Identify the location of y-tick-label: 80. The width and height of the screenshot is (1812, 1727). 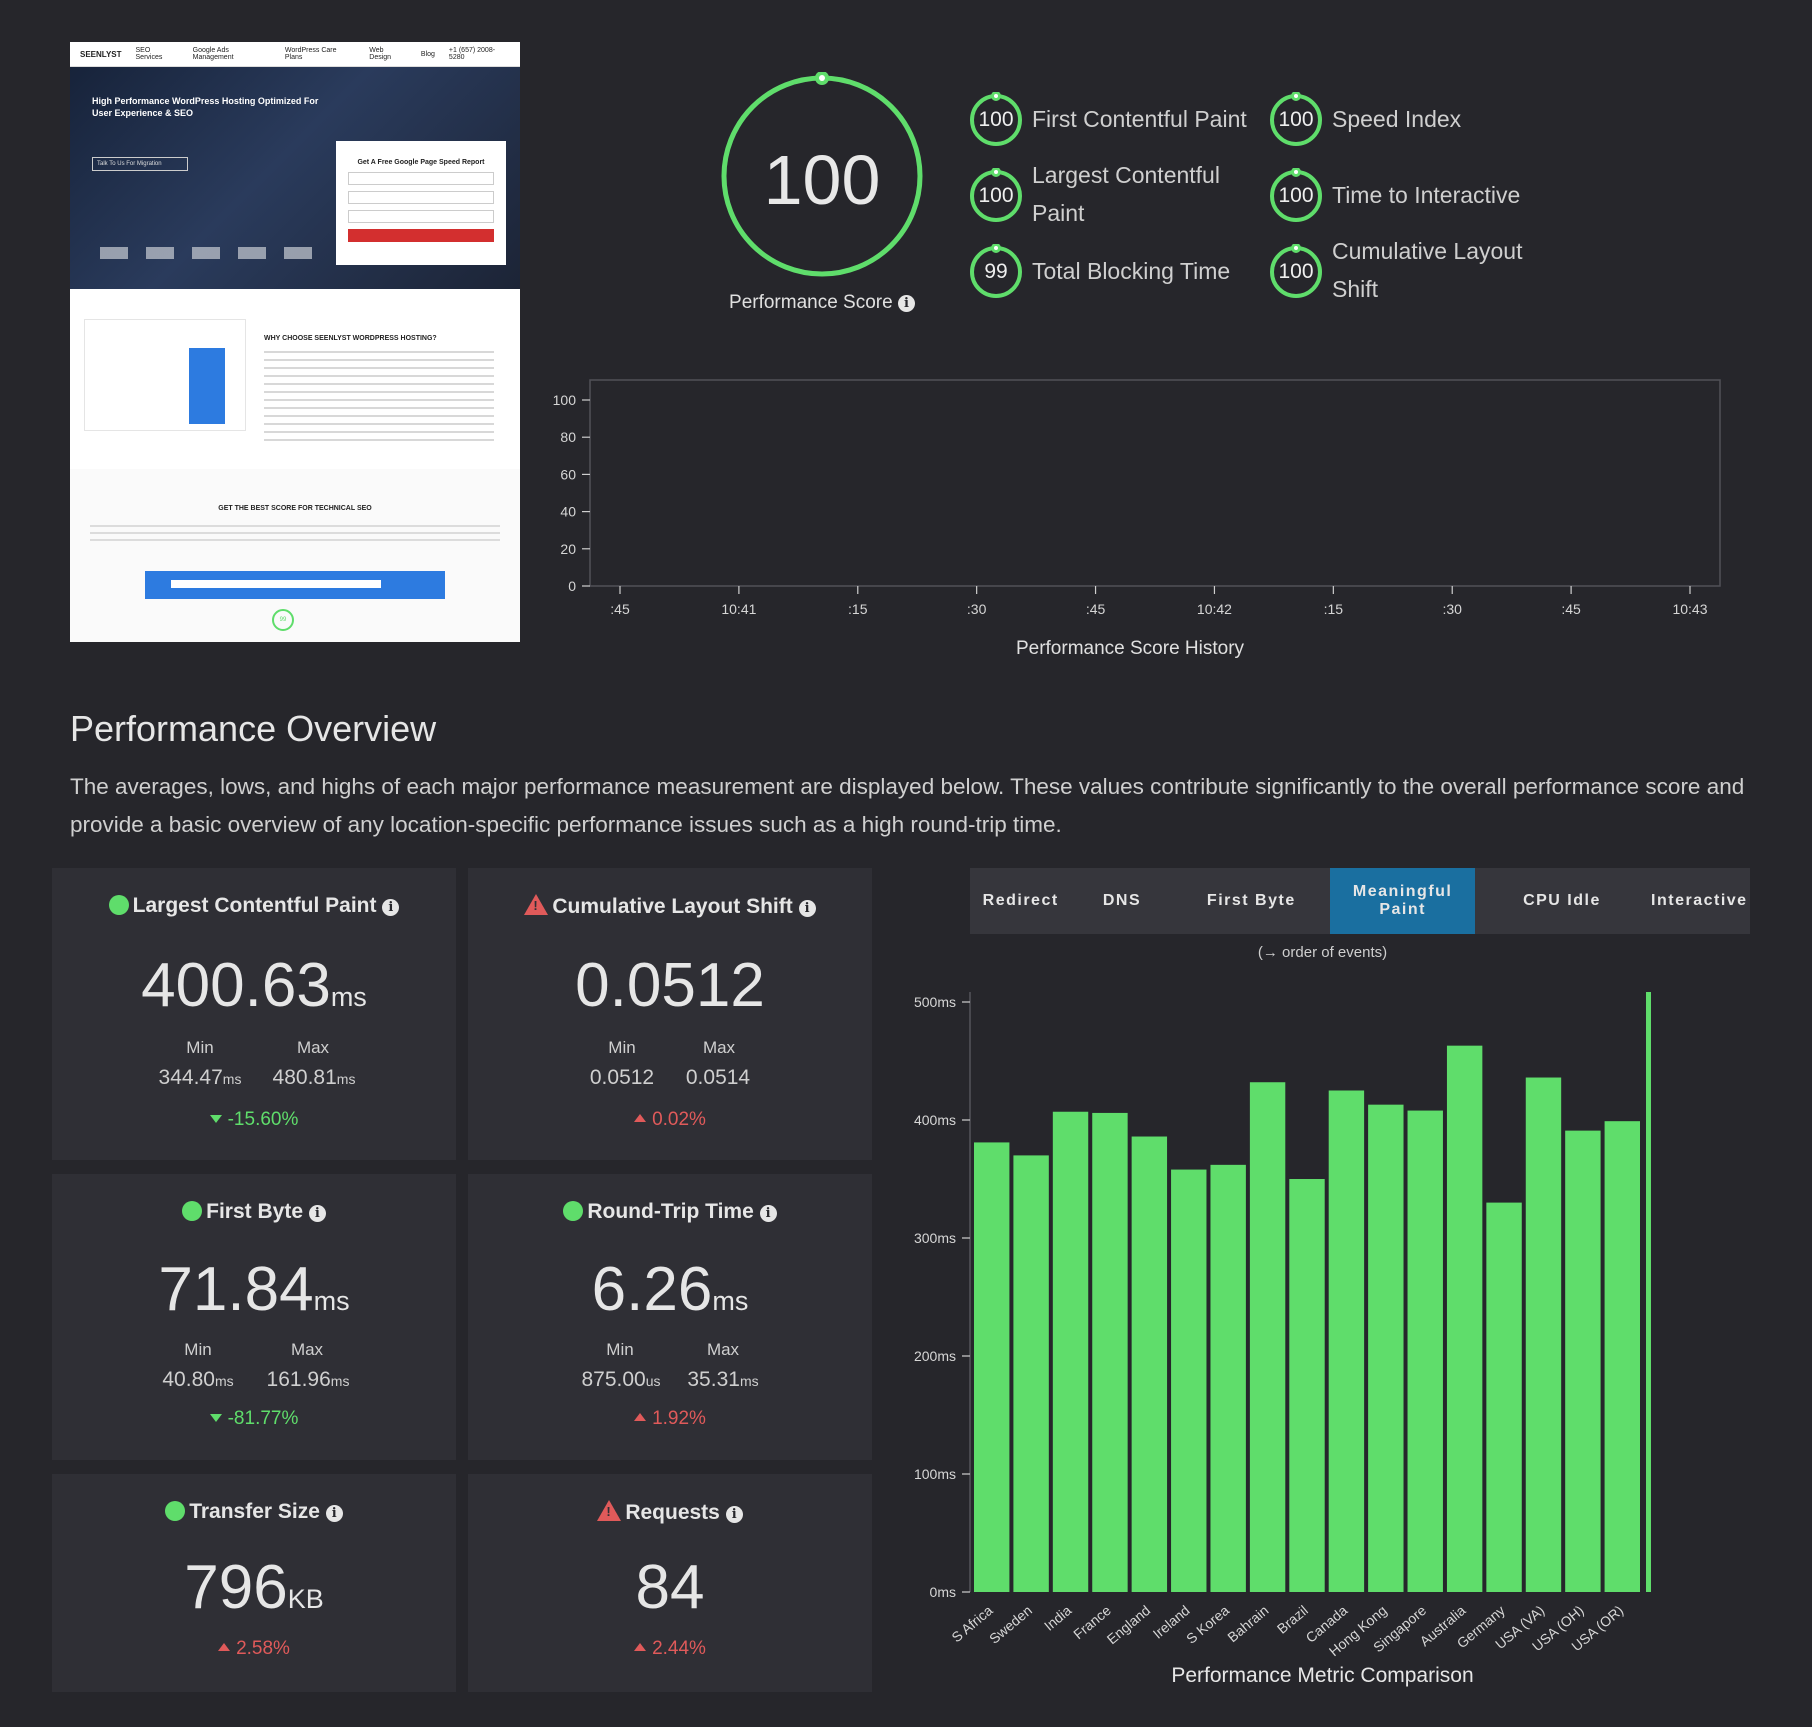
(568, 437).